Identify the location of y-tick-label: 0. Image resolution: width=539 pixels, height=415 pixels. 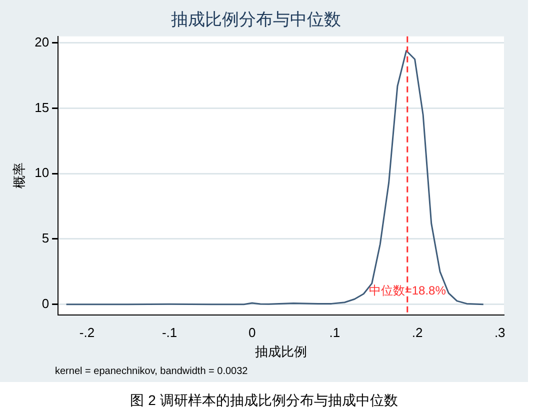
(46, 303).